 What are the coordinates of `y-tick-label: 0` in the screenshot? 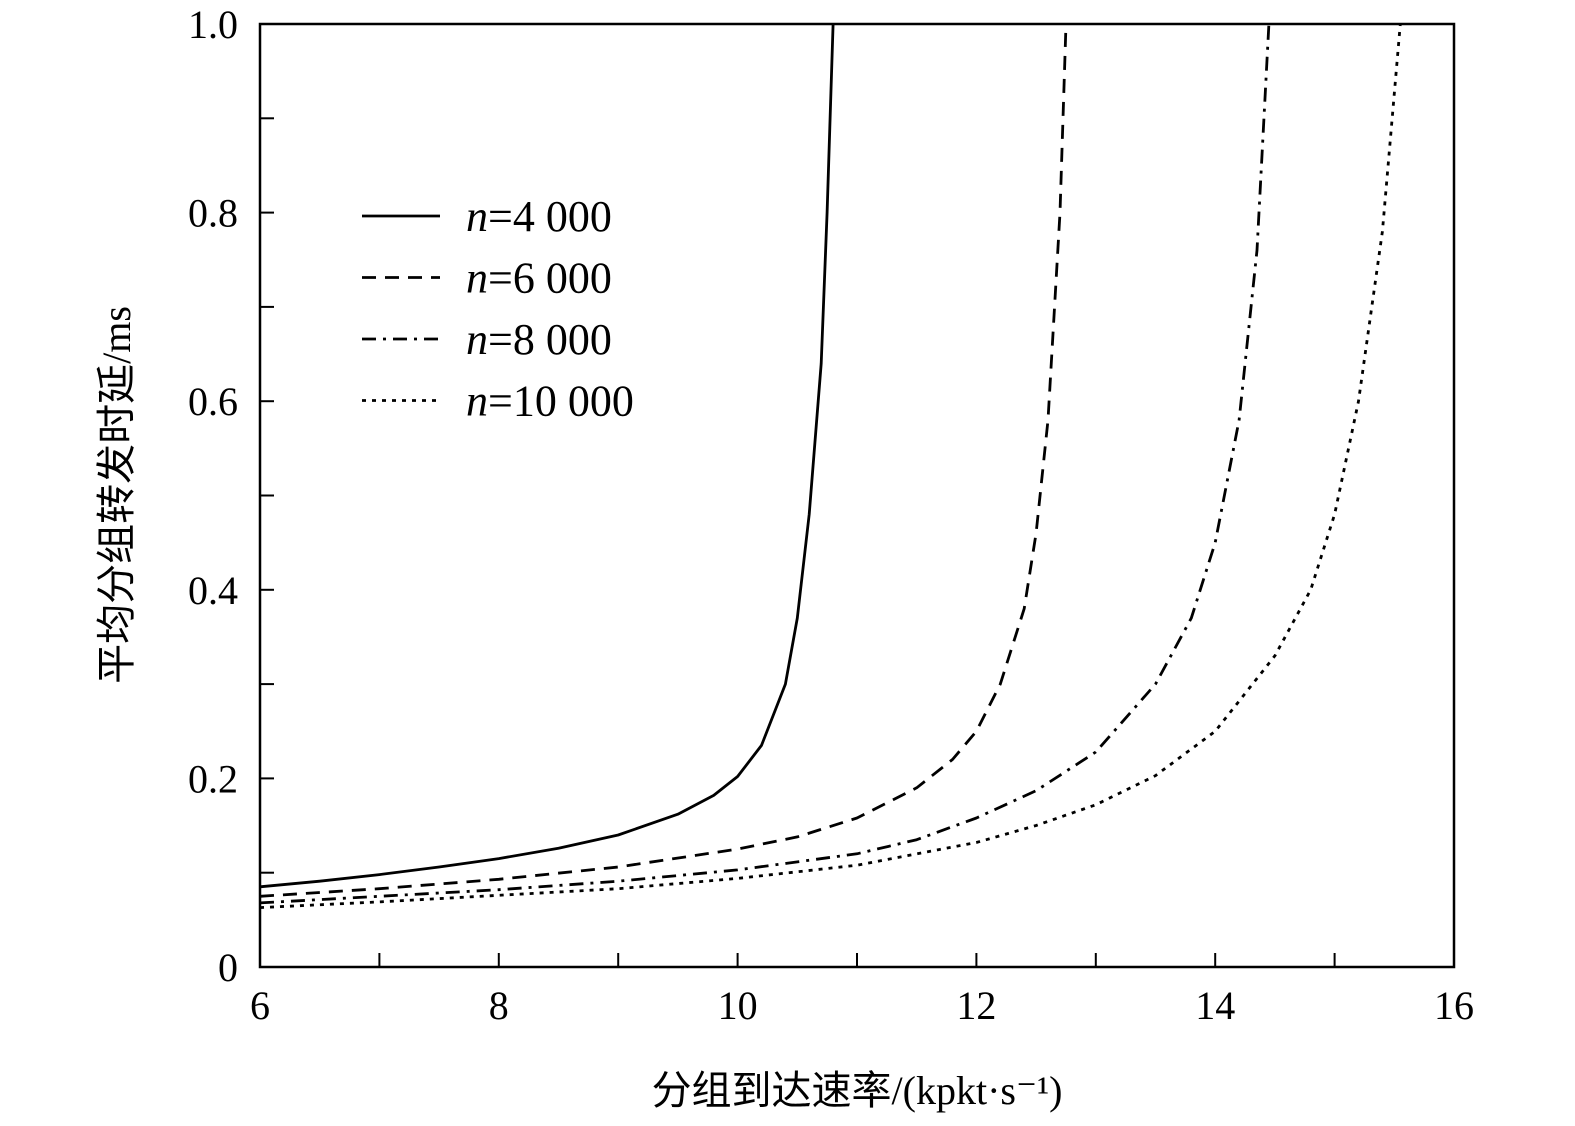 It's located at (228, 967).